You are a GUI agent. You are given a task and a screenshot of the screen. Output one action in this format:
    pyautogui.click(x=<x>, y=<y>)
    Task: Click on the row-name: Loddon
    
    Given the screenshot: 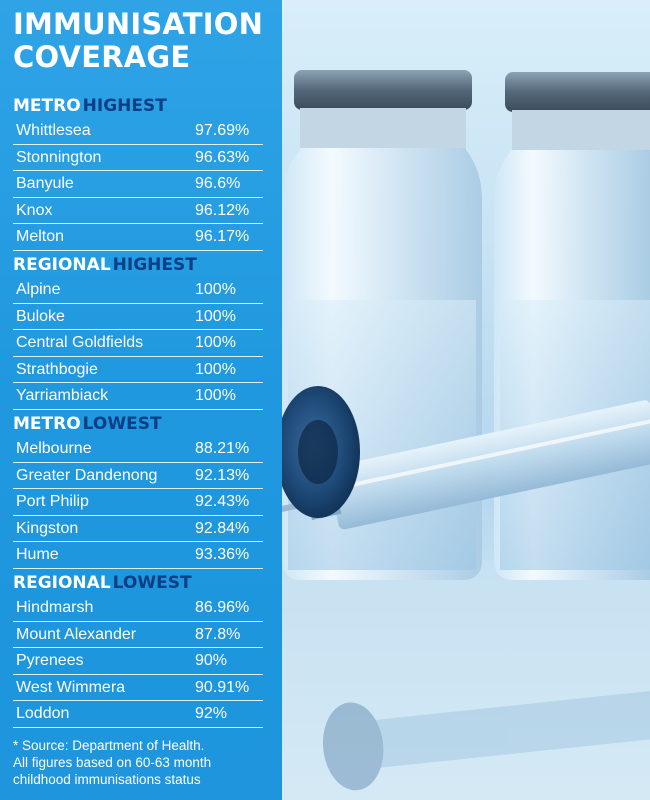 What is the action you would take?
    pyautogui.click(x=43, y=713)
    